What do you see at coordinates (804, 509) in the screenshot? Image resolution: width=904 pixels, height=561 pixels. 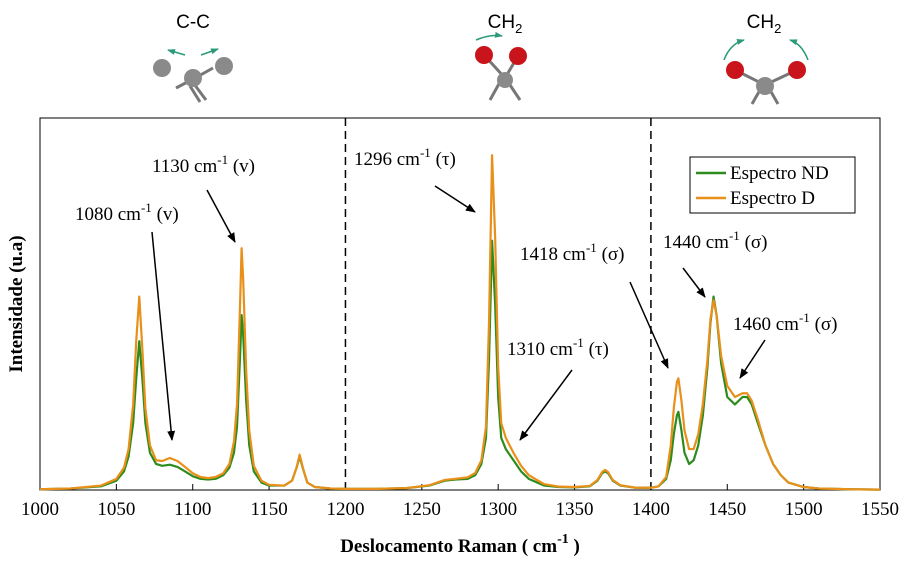 I see `x-tick-label: 1500` at bounding box center [804, 509].